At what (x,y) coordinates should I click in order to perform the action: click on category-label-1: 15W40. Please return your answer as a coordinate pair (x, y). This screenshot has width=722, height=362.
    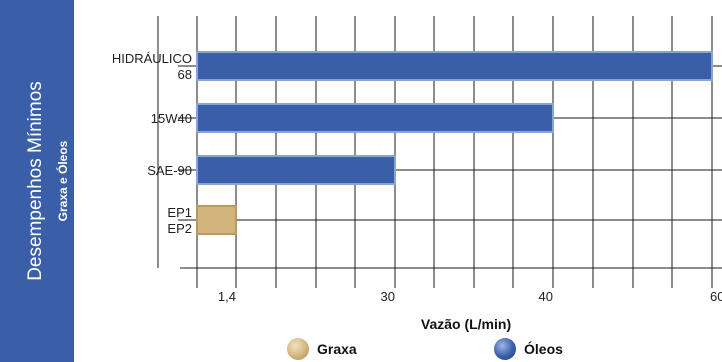
    Looking at the image, I should click on (171, 118).